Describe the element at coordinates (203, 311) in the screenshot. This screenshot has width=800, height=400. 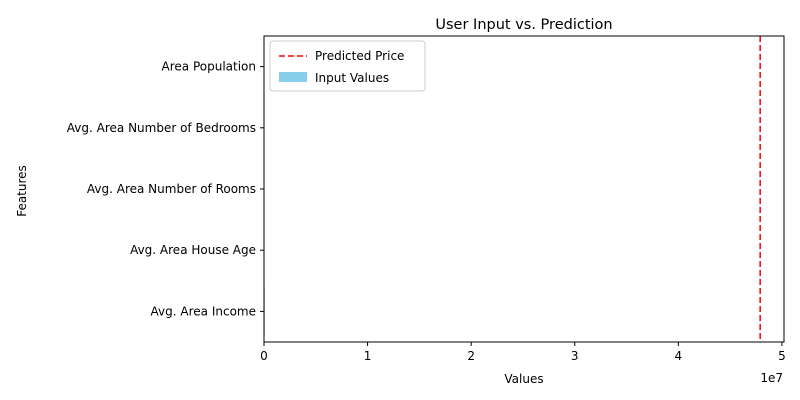
I see `y-tick-label: Avg. Area Income` at that location.